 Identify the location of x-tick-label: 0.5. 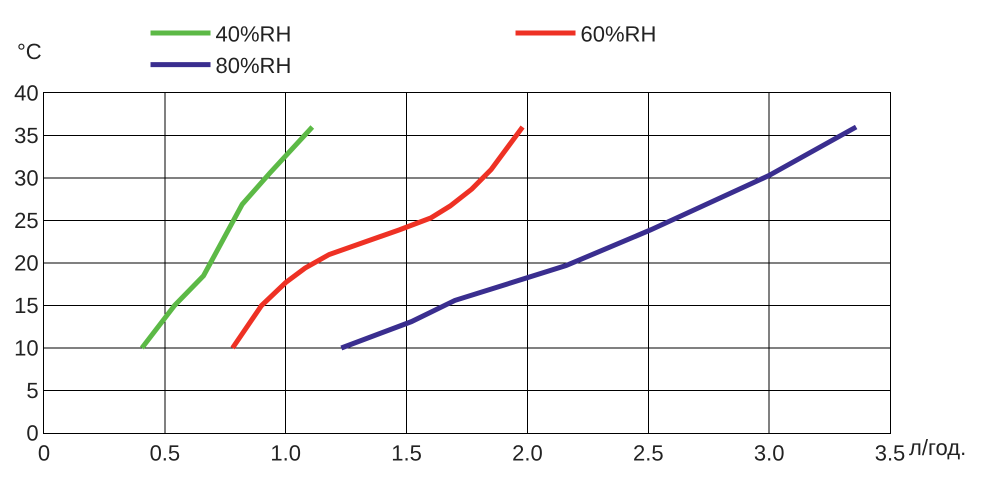
(165, 453).